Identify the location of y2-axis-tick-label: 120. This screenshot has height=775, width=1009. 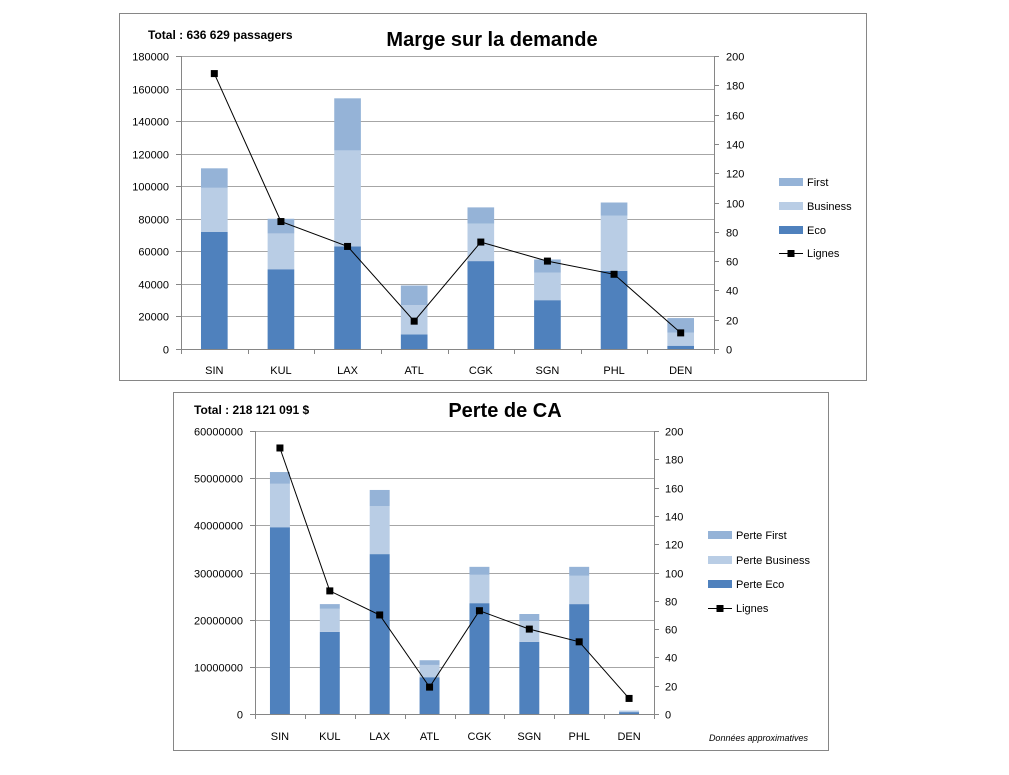
(735, 175).